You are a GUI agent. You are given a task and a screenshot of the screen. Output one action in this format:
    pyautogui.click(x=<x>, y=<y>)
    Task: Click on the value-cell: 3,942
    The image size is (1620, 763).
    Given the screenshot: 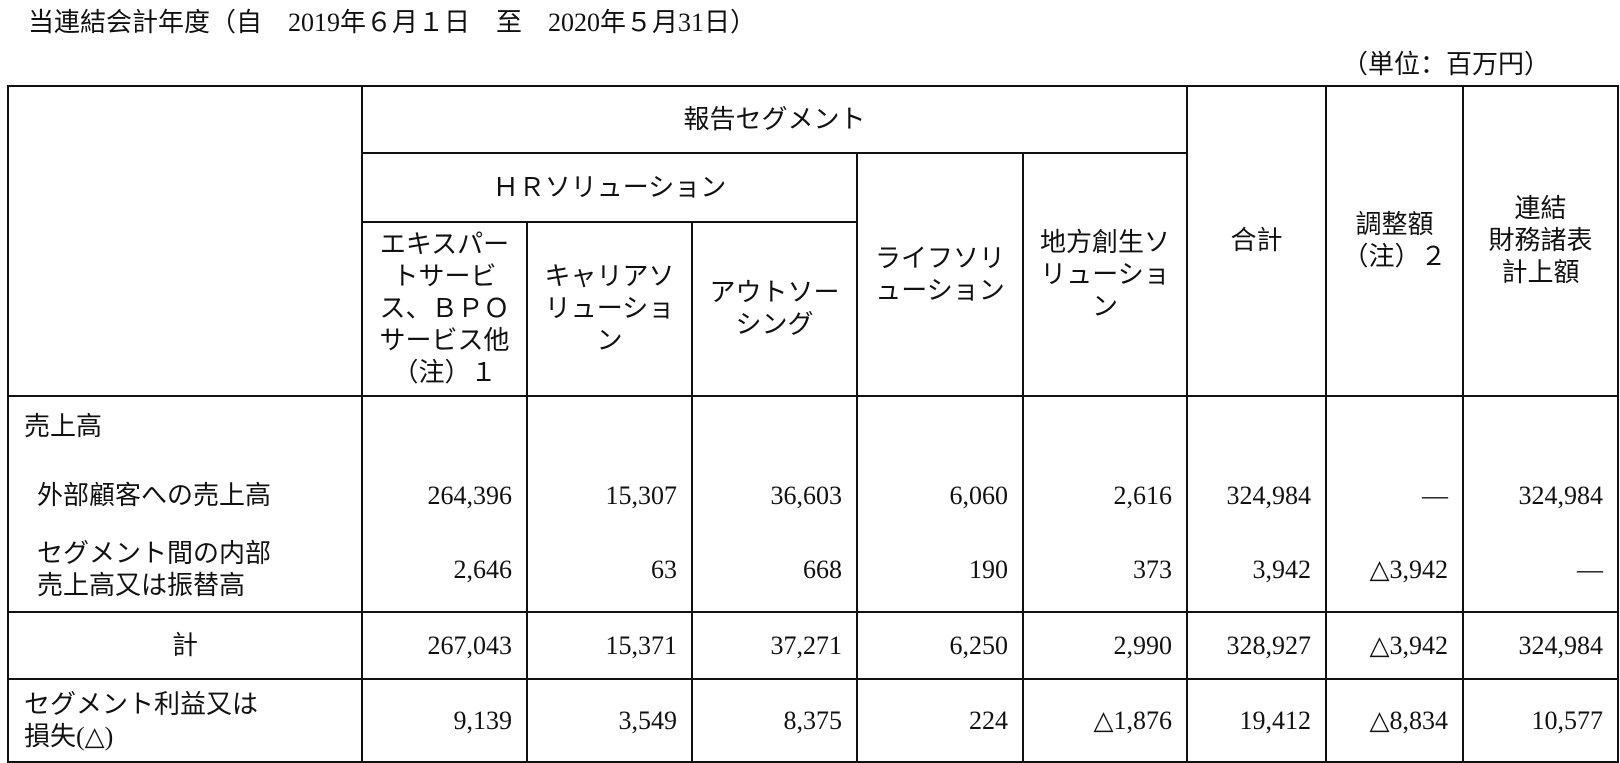 What is the action you would take?
    pyautogui.click(x=1257, y=570)
    